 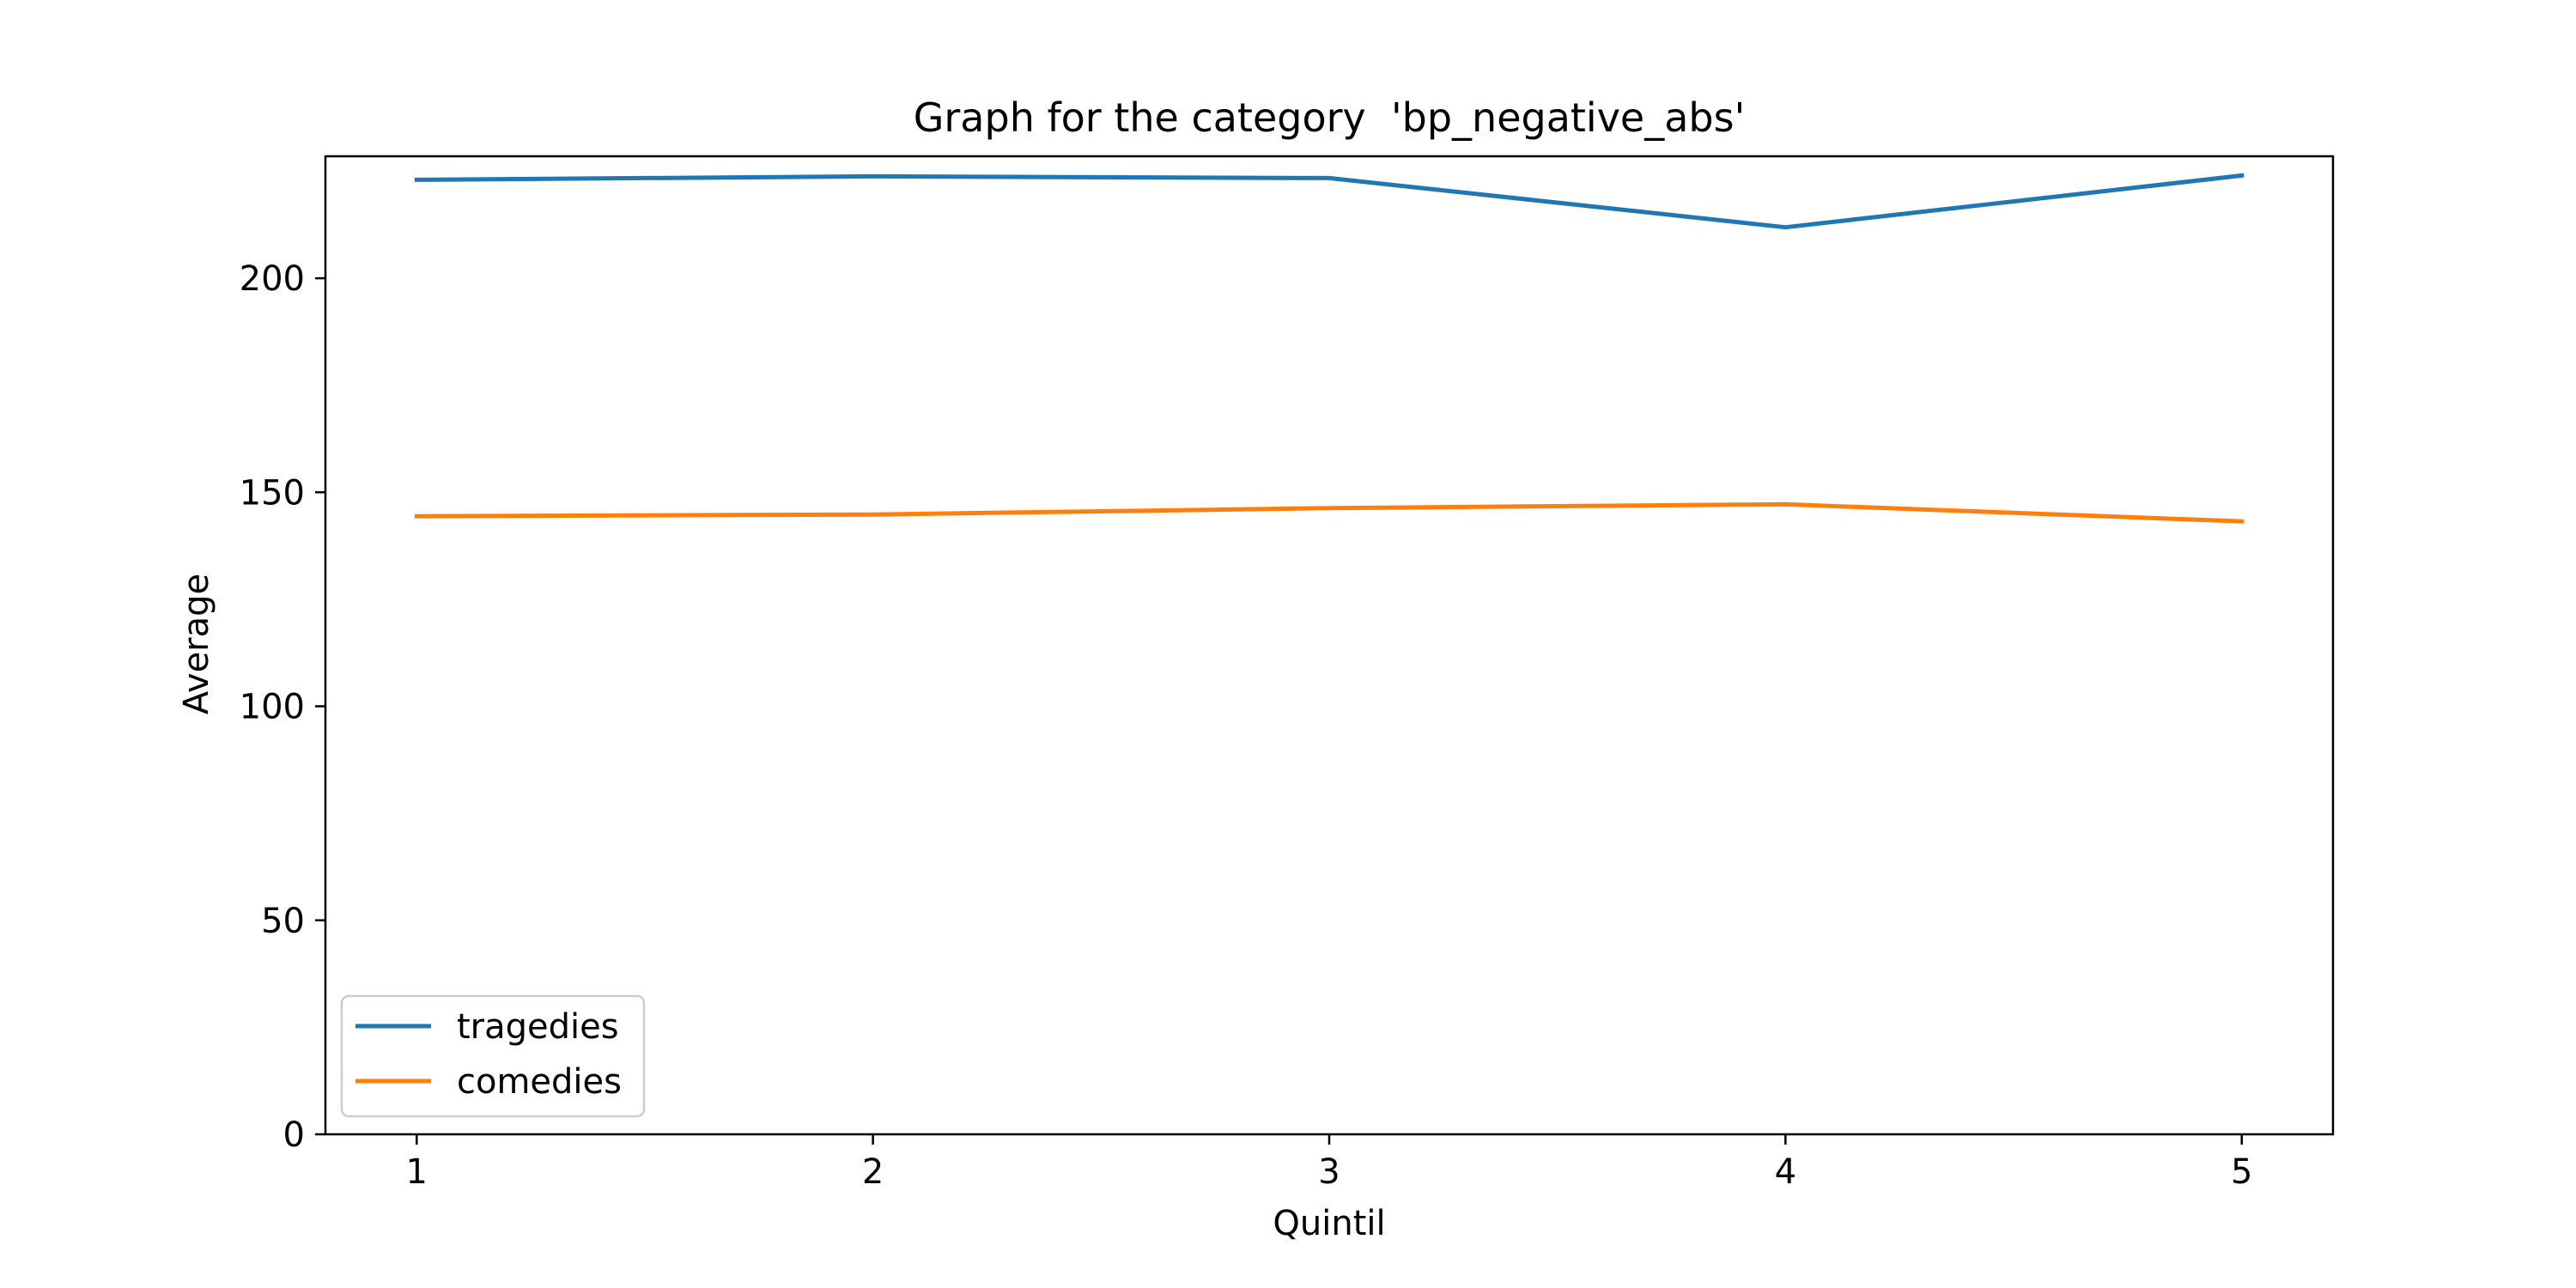 What do you see at coordinates (493, 1056) in the screenshot?
I see `legend: tragedies comedies` at bounding box center [493, 1056].